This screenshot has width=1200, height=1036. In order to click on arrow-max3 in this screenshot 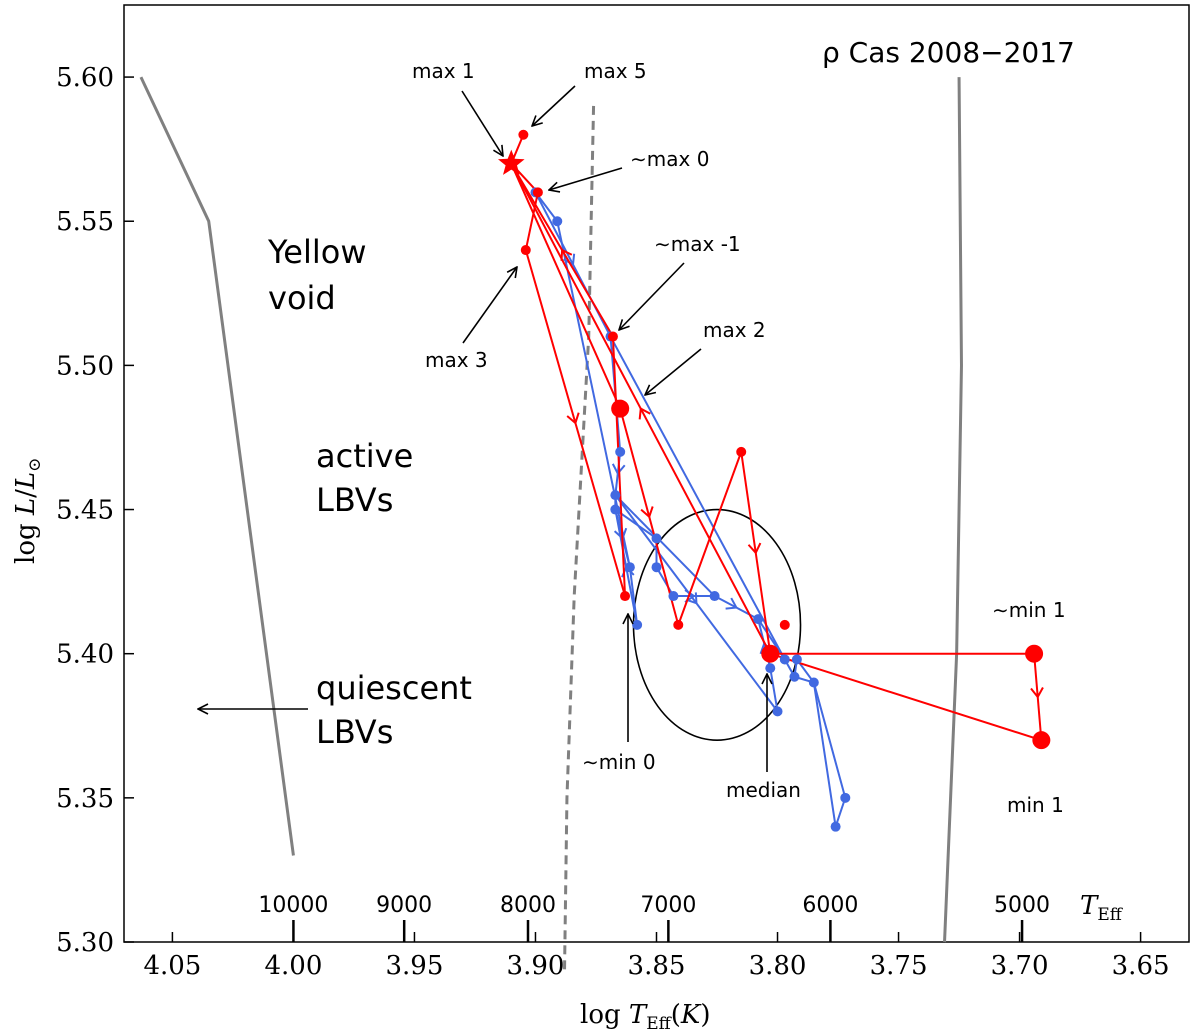, I will do `click(489, 305)`.